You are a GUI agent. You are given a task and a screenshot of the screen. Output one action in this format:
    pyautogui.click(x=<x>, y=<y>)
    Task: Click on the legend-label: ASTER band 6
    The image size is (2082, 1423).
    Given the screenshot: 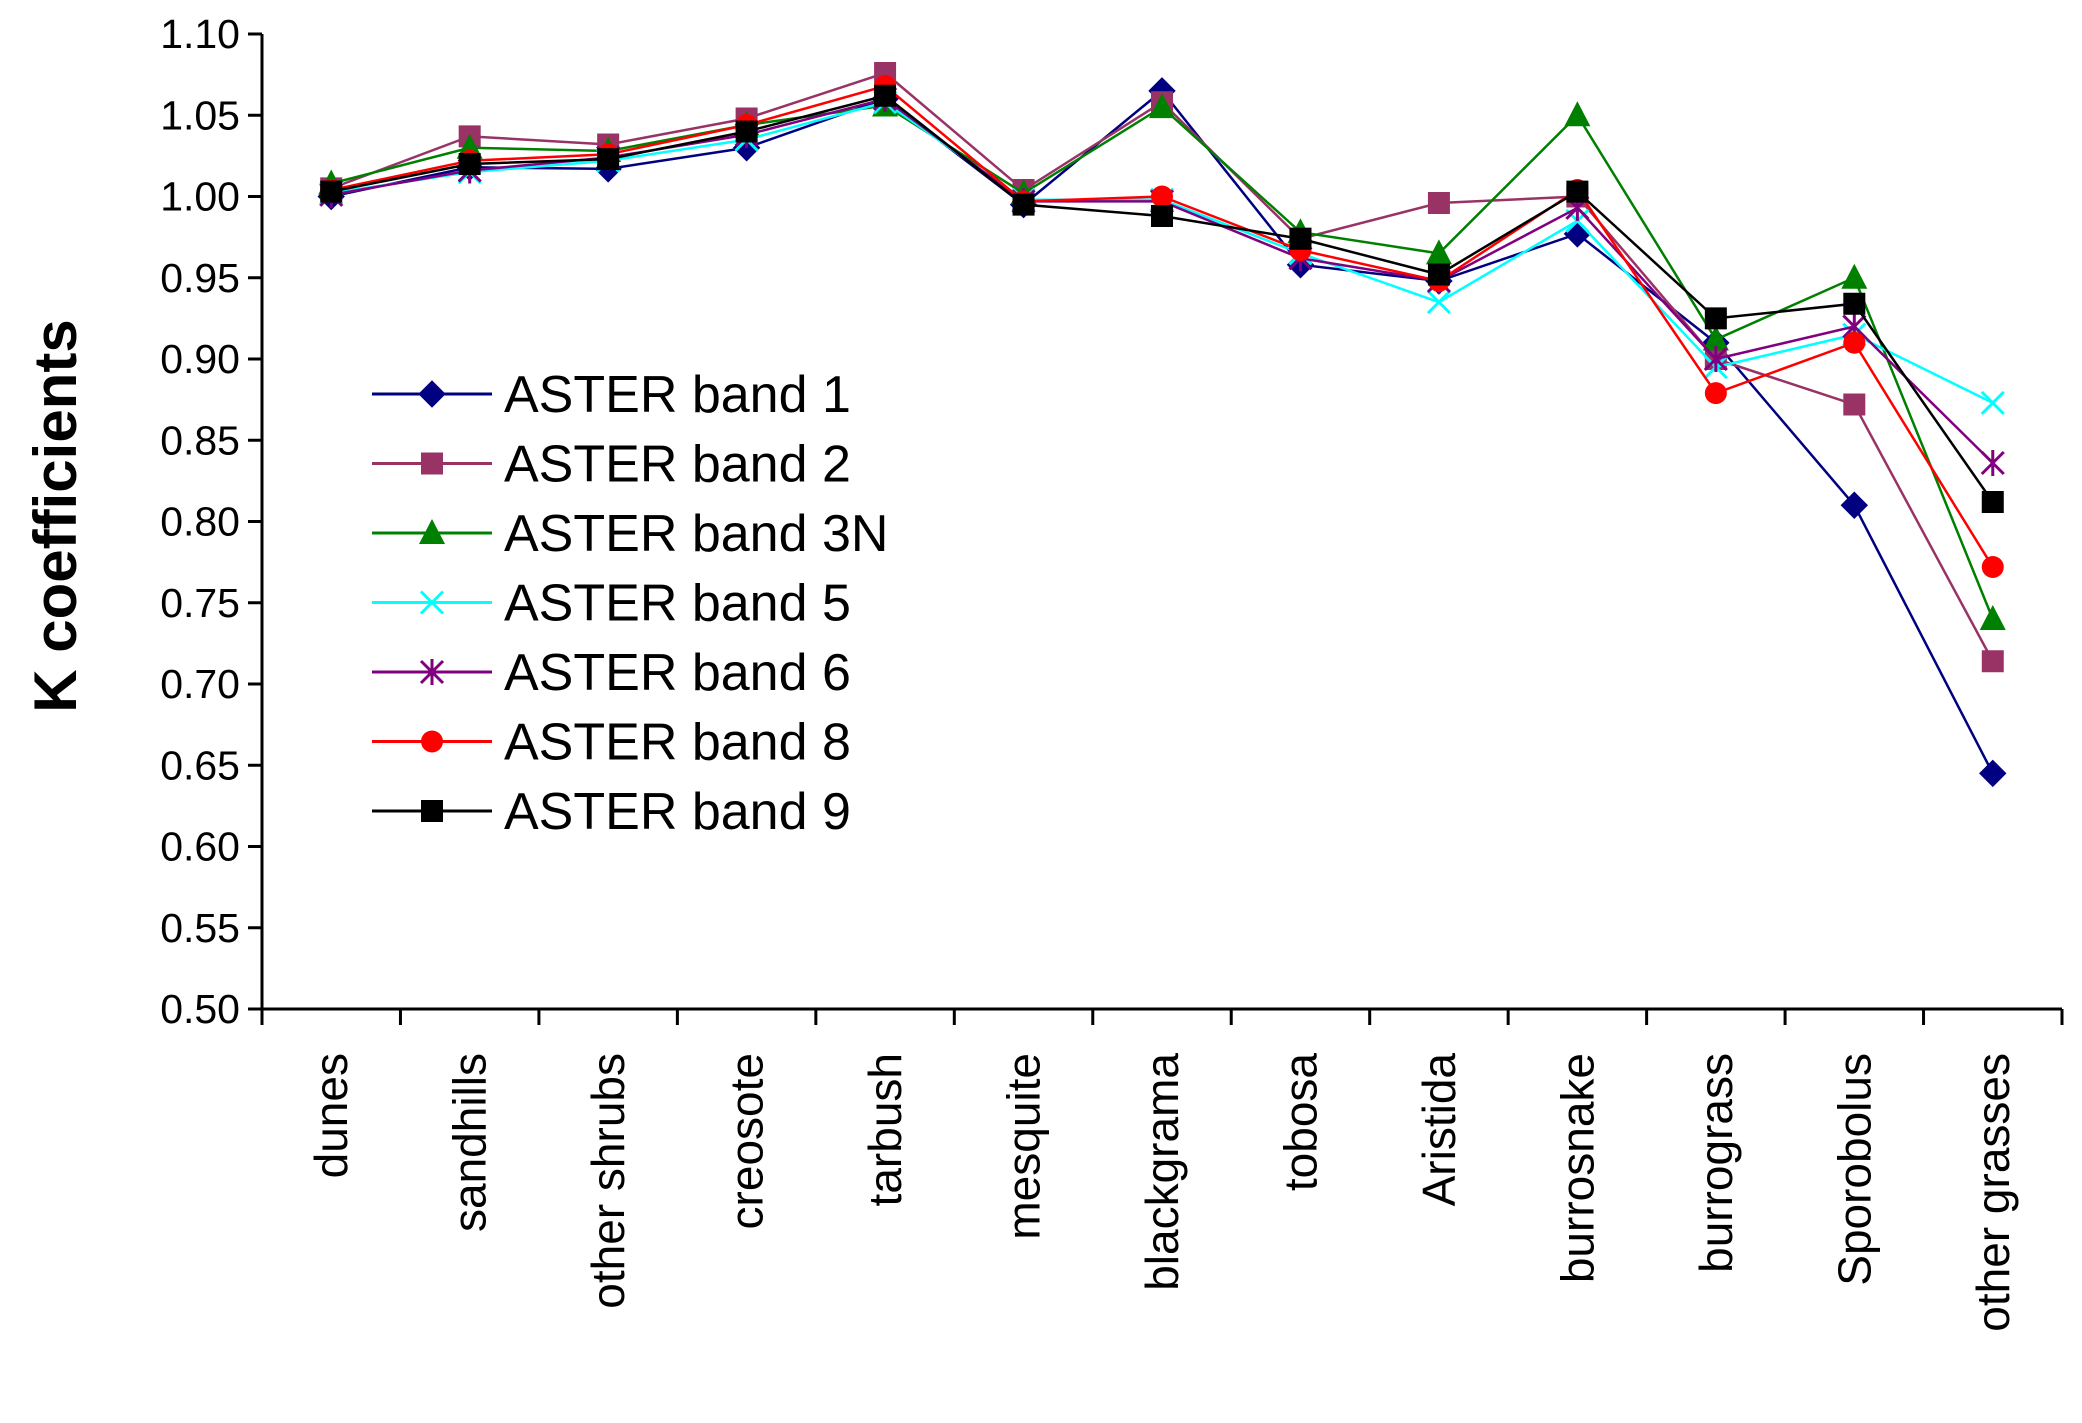 What is the action you would take?
    pyautogui.click(x=677, y=673)
    